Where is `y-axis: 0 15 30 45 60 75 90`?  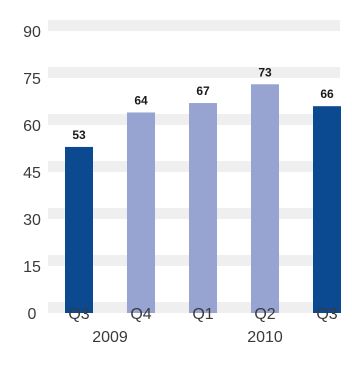 y-axis: 0 15 30 45 60 75 90 is located at coordinates (32, 173).